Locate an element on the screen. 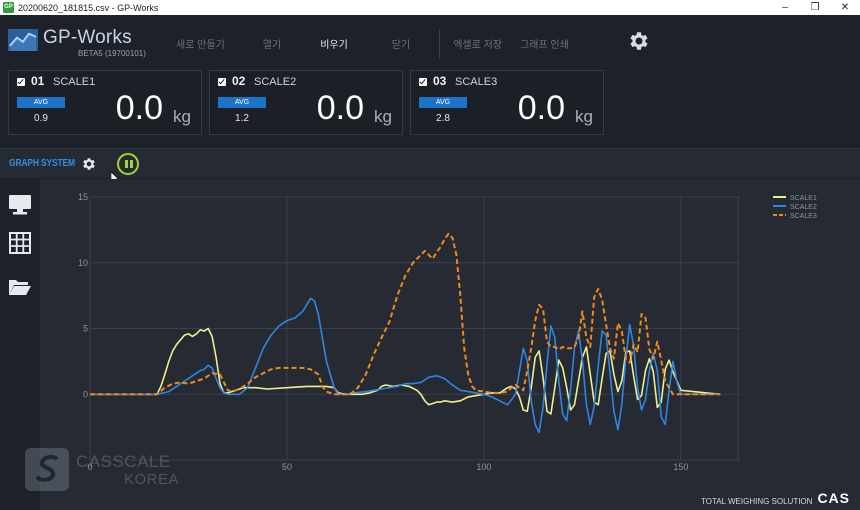  y-tick-label: 0 is located at coordinates (85, 394).